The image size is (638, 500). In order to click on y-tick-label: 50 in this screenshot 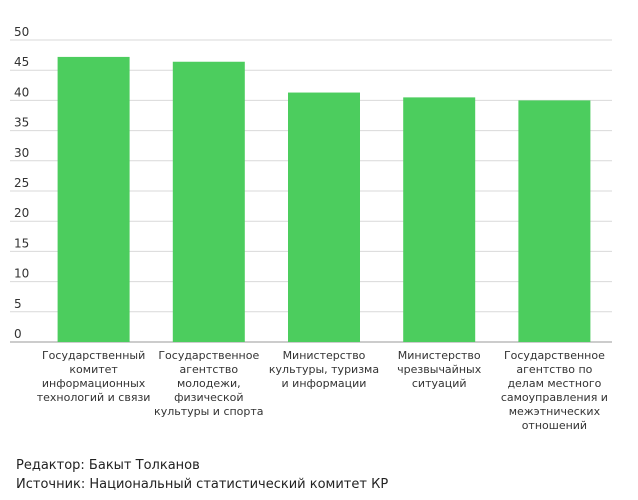, I will do `click(21, 32)`.